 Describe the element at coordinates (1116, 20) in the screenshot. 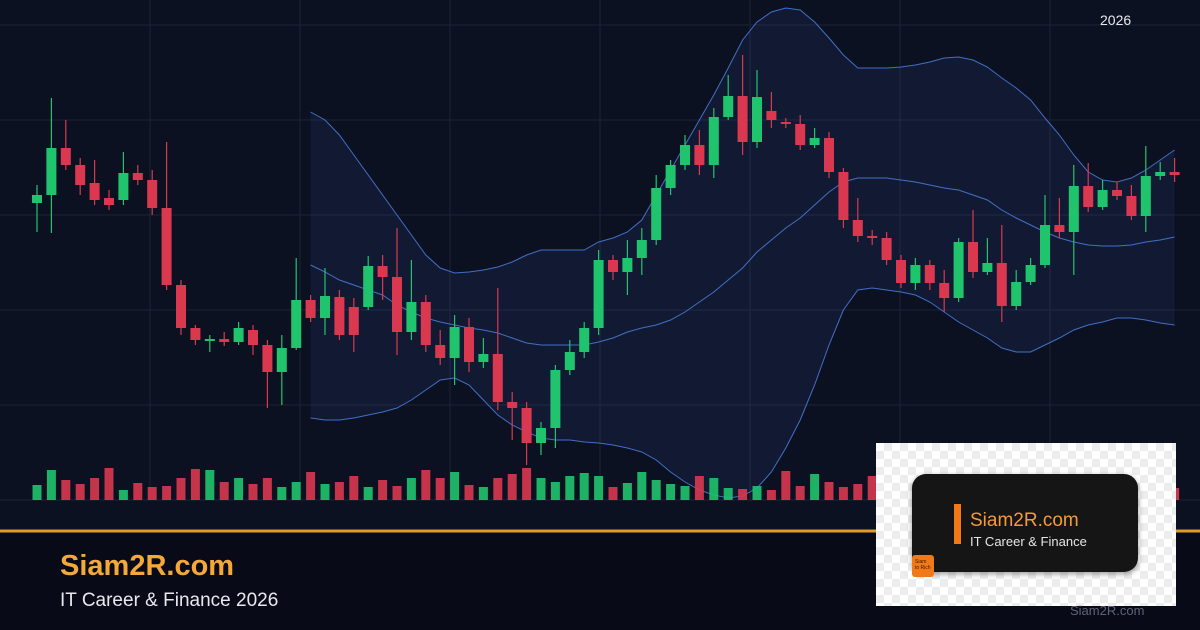

I see `corner-label: 2026` at that location.